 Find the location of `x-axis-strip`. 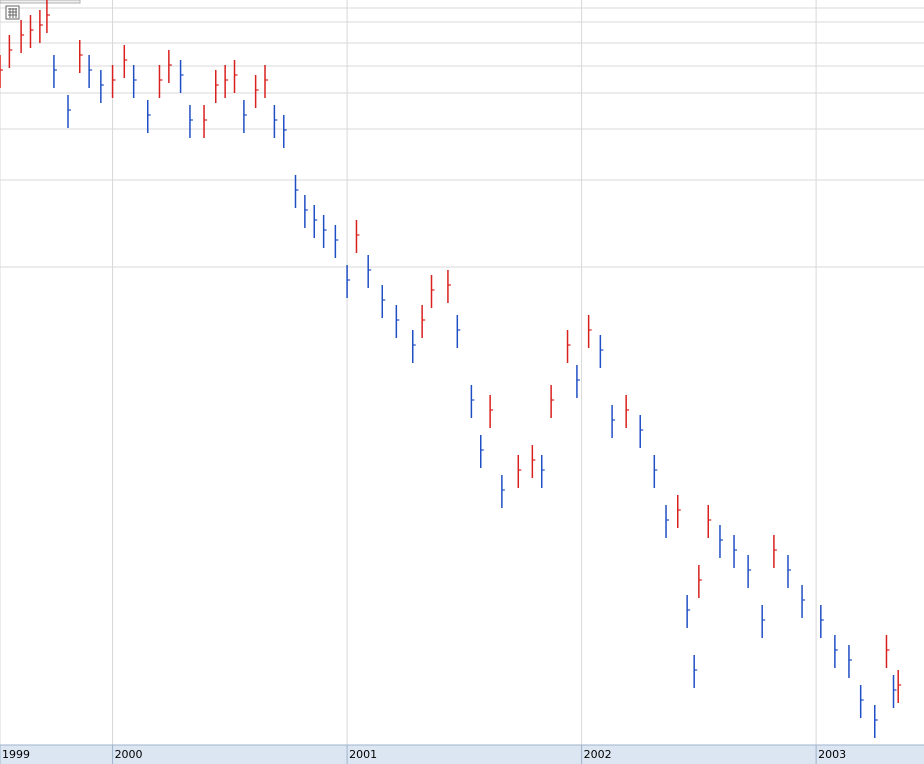

x-axis-strip is located at coordinates (462, 754).